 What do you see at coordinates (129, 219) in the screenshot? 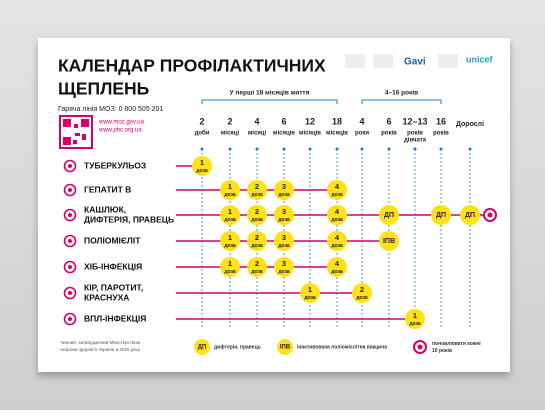
I see `row-label: ДИФТЕРІЯ, ПРАВЕЦЬ` at bounding box center [129, 219].